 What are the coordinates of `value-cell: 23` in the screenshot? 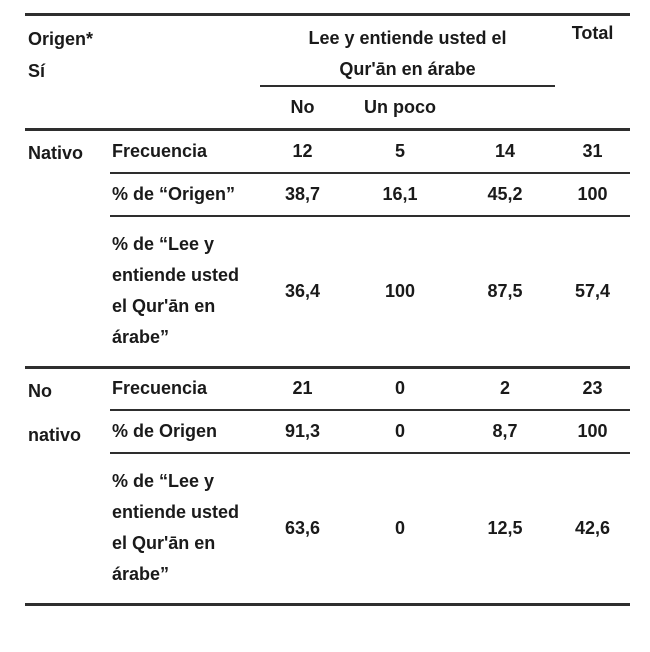 It's located at (593, 388).